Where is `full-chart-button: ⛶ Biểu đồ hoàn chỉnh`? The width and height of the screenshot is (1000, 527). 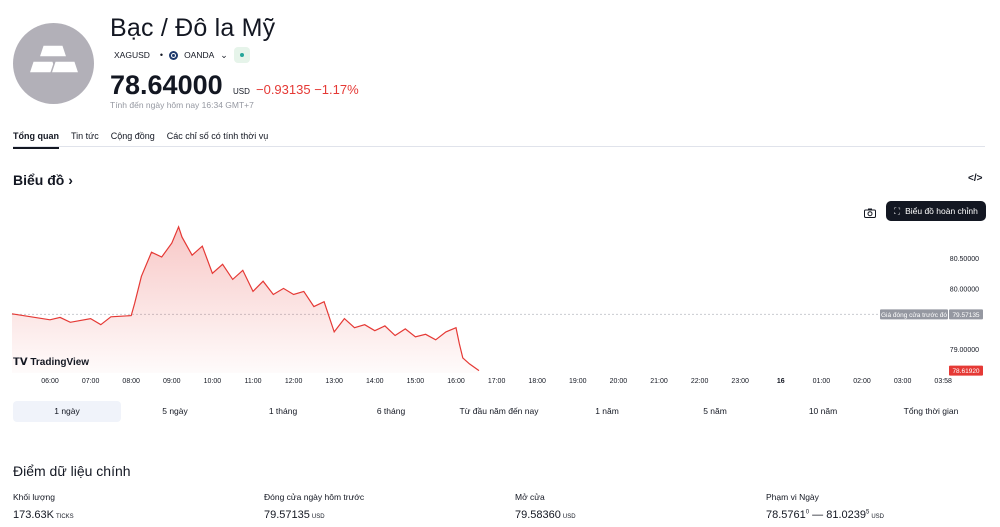 full-chart-button: ⛶ Biểu đồ hoàn chỉnh is located at coordinates (936, 211).